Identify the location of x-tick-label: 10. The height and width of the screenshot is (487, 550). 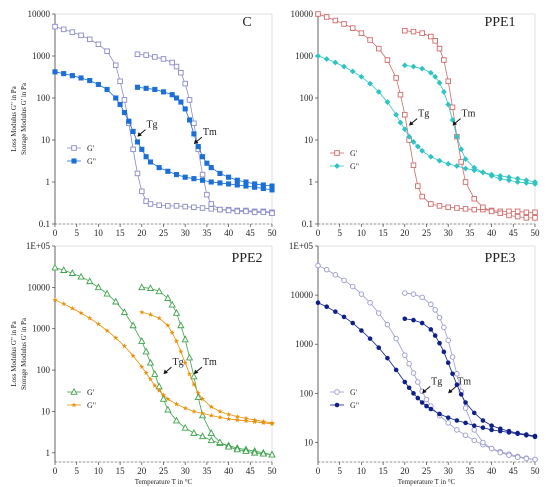
(362, 471).